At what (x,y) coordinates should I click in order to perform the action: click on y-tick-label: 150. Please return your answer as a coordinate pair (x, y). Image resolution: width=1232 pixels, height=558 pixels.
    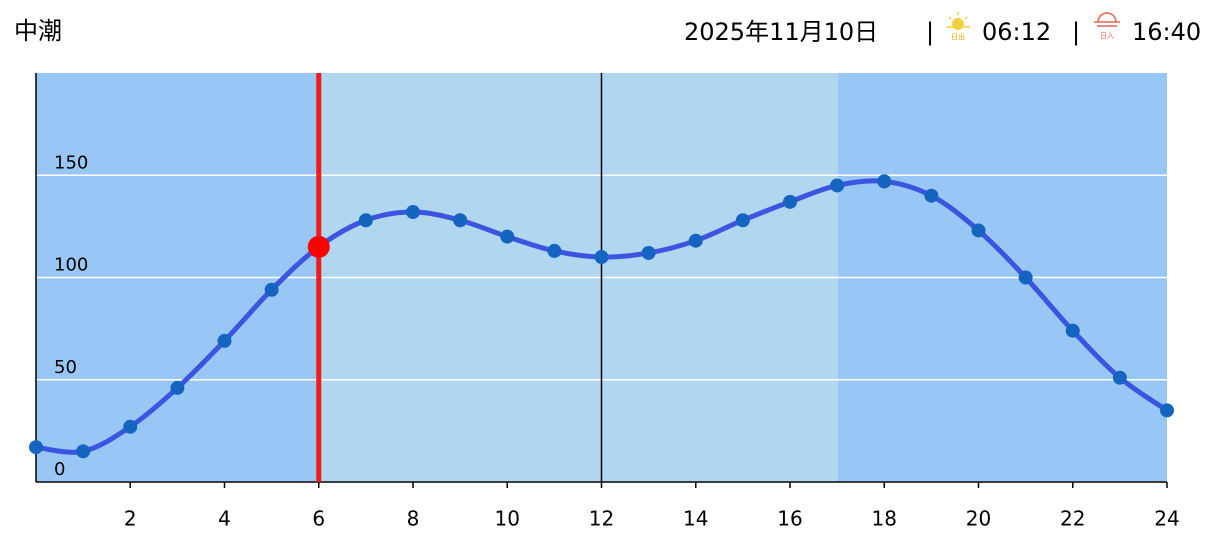
    Looking at the image, I should click on (71, 162).